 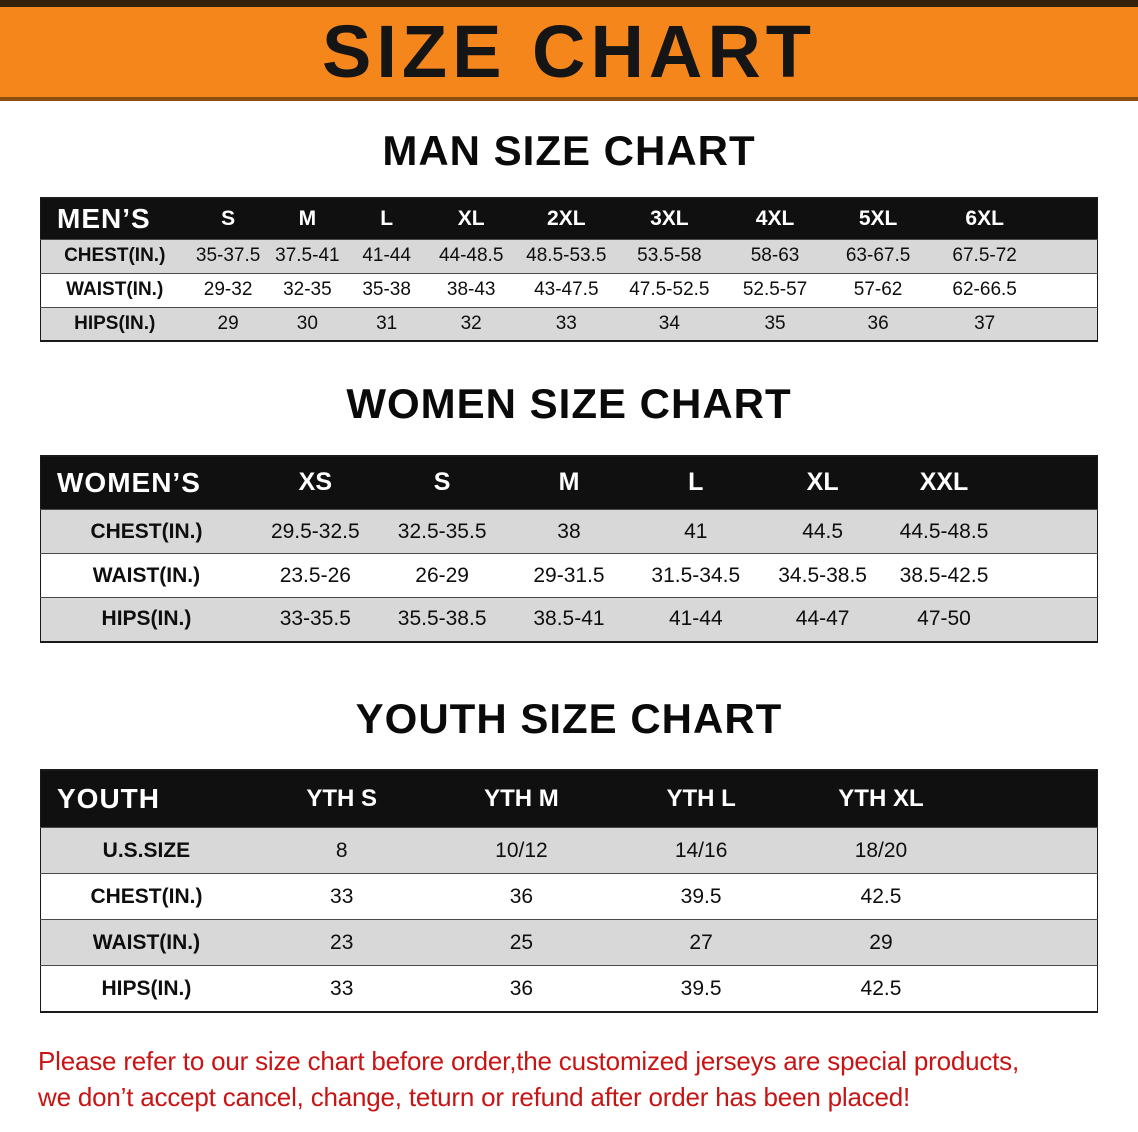 I want to click on size-value: 32.5-35.5, so click(x=442, y=531).